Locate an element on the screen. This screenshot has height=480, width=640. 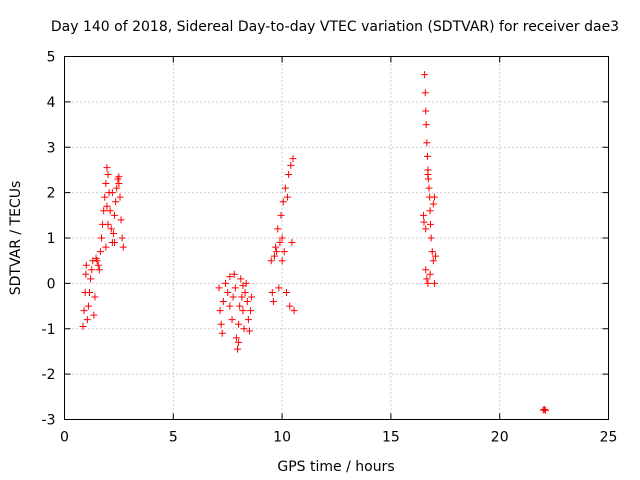
x-tick-label: 20 is located at coordinates (500, 438).